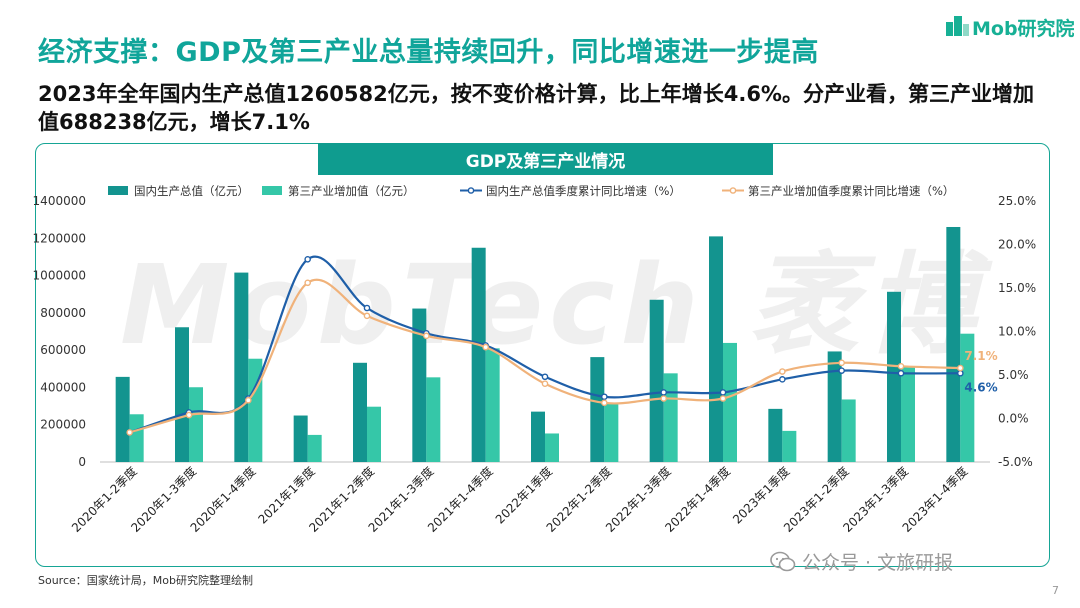 This screenshot has width=1080, height=608. What do you see at coordinates (286, 495) in the screenshot?
I see `x-tick-label: 2021年1季度` at bounding box center [286, 495].